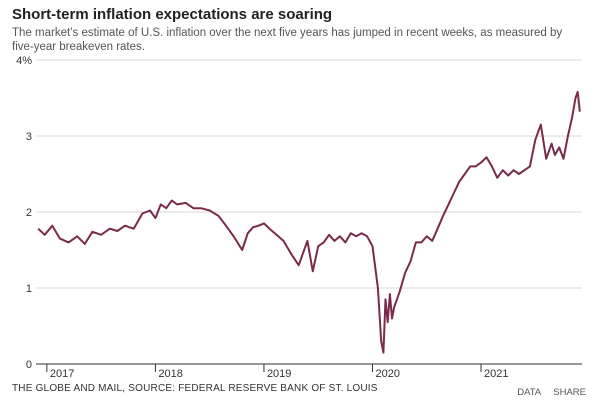  Describe the element at coordinates (170, 374) in the screenshot. I see `x-tick-label: 2018` at that location.